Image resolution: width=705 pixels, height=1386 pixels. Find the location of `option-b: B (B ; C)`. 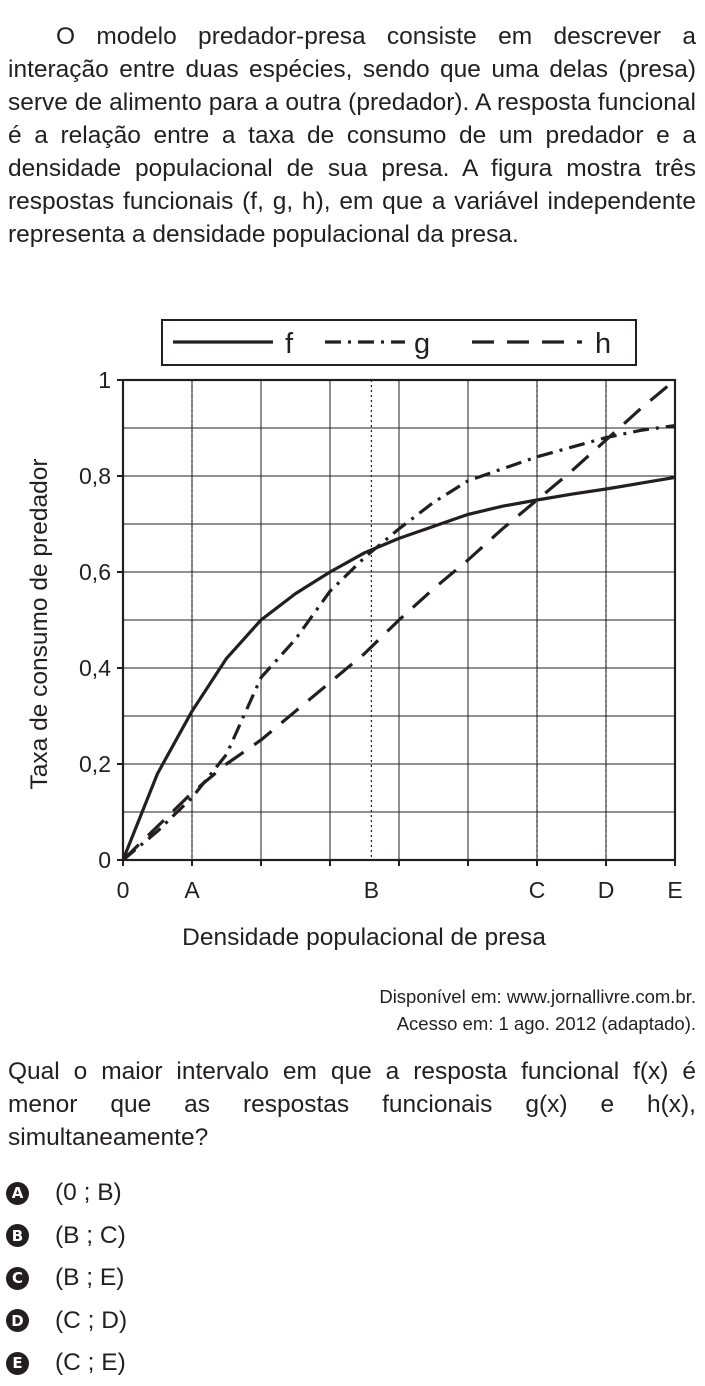

option-b: B (B ; C) is located at coordinates (66, 1236).